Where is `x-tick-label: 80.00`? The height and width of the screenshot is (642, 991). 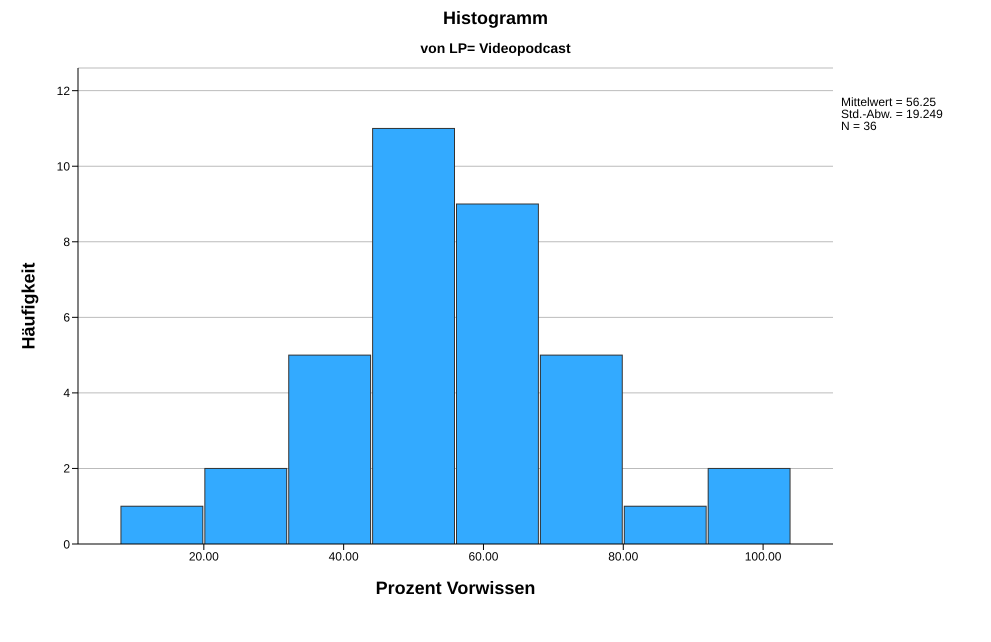 x-tick-label: 80.00 is located at coordinates (623, 557).